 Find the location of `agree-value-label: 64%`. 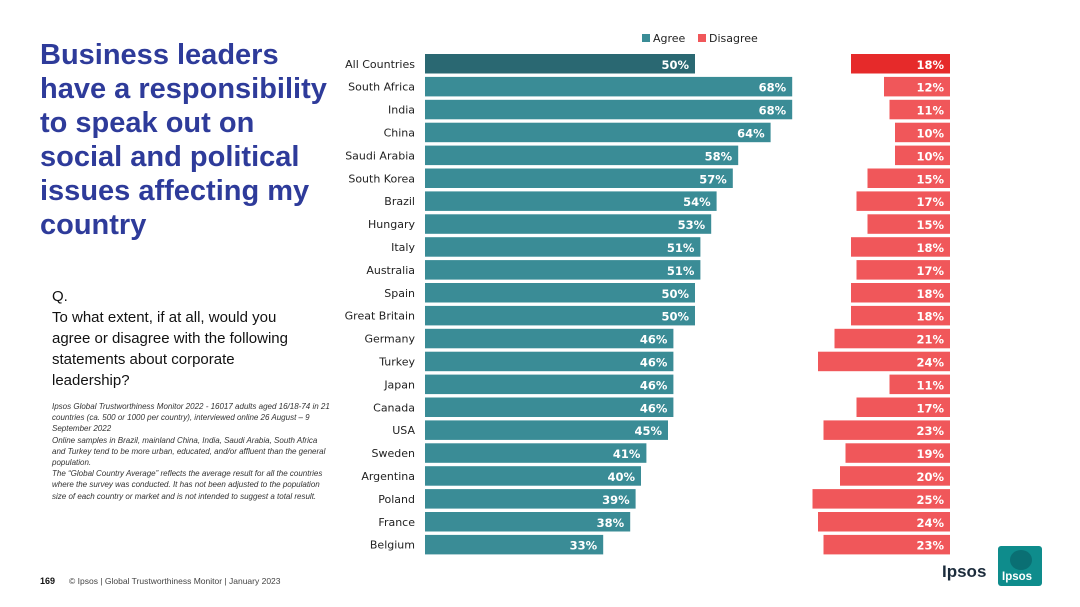

agree-value-label: 64% is located at coordinates (751, 133).